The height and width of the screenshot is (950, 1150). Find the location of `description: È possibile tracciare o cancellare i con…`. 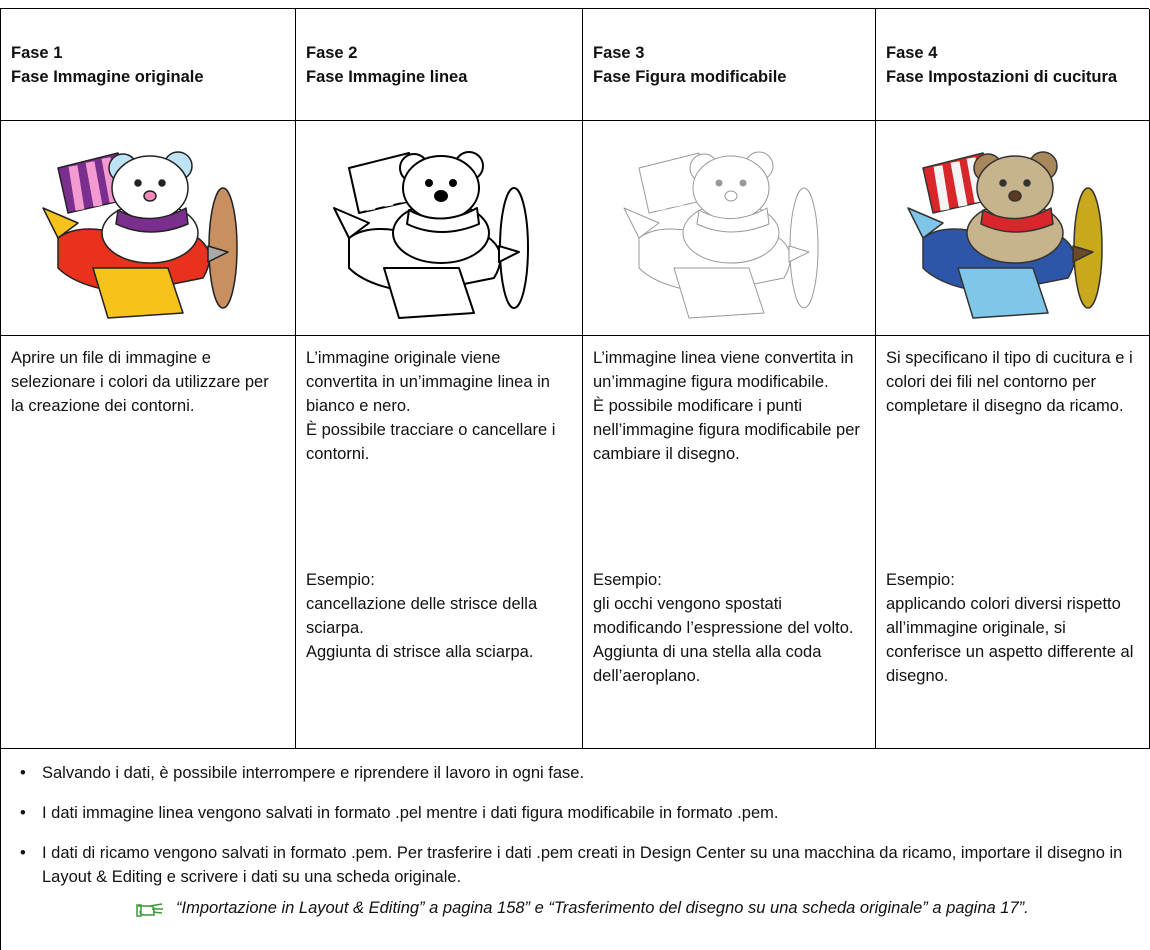

description: È possibile tracciare o cancellare i con… is located at coordinates (431, 442).